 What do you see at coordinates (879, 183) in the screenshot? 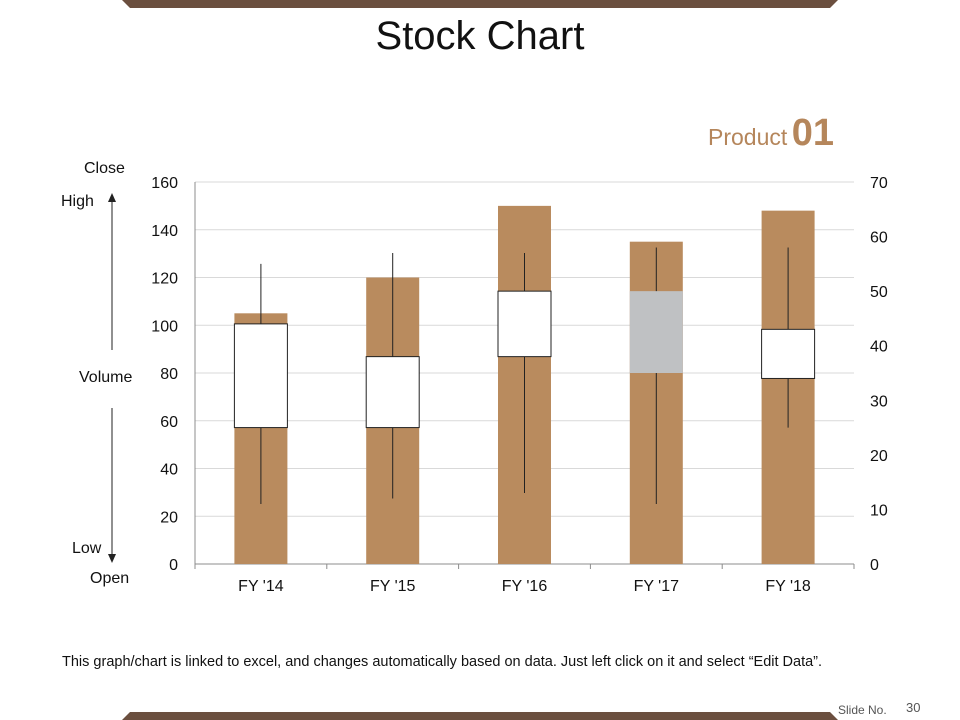
I see `right-tick-label: 70` at bounding box center [879, 183].